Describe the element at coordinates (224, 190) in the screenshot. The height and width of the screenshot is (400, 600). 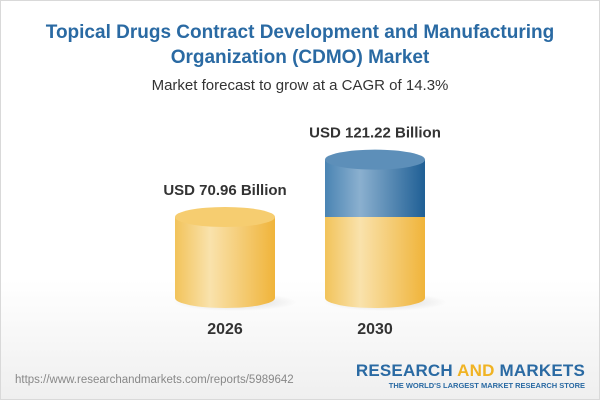
I see `data-label: USD 70.96 Billion` at that location.